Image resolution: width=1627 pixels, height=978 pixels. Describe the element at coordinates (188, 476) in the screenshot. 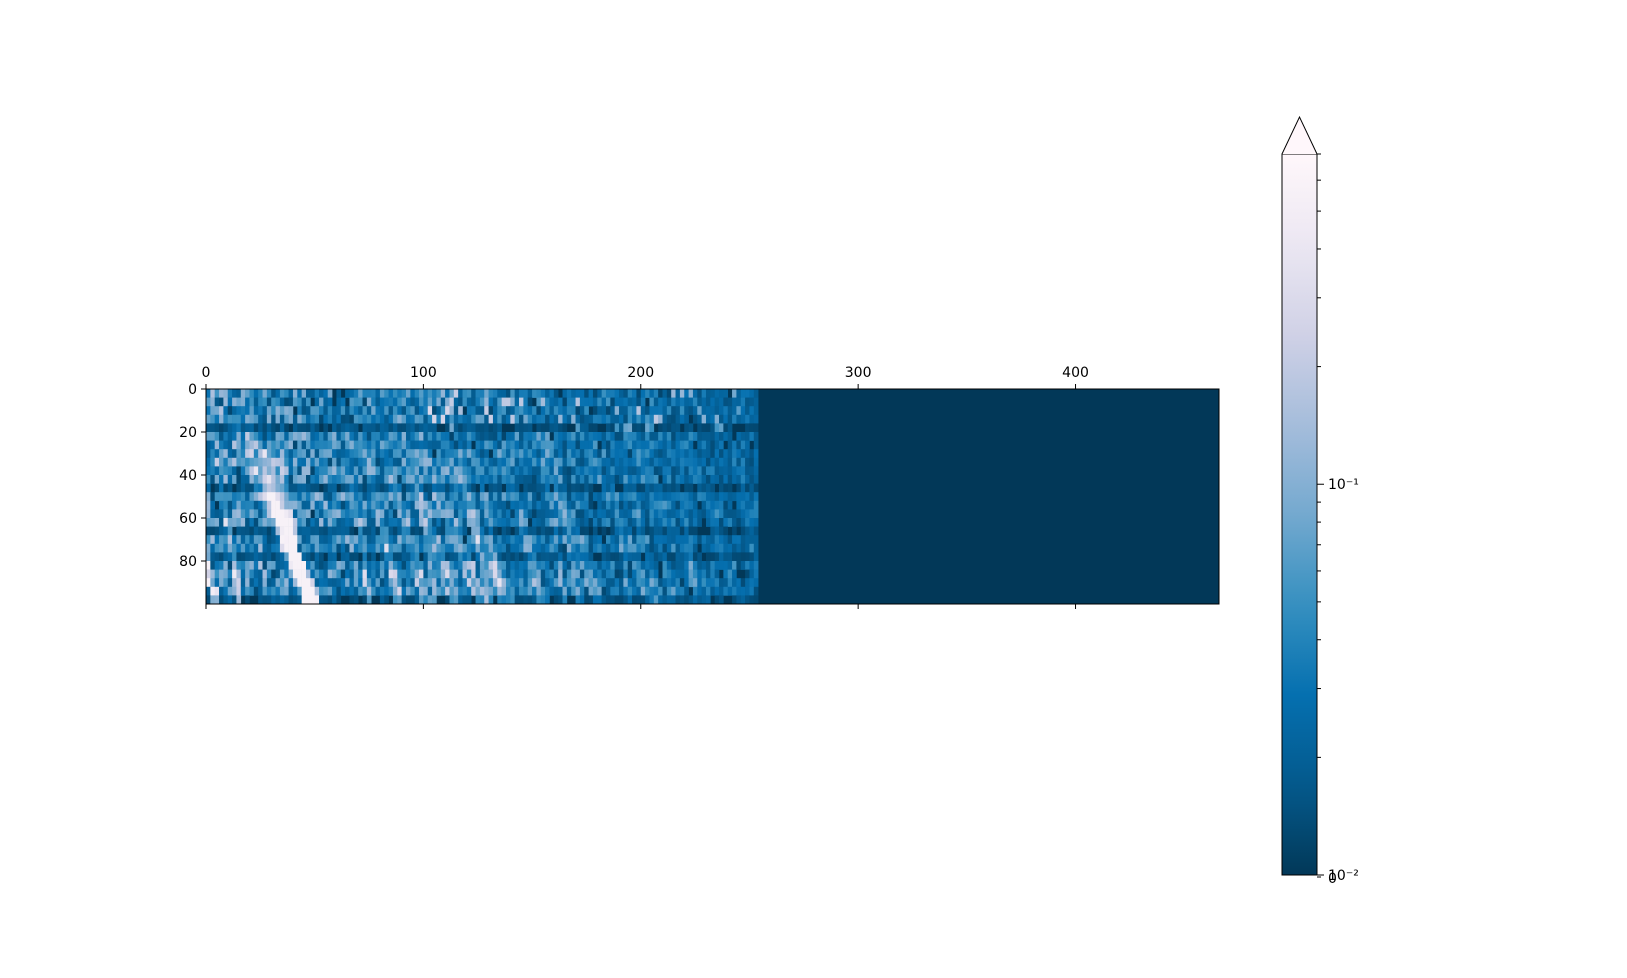

I see `y-tick-label: 40` at that location.